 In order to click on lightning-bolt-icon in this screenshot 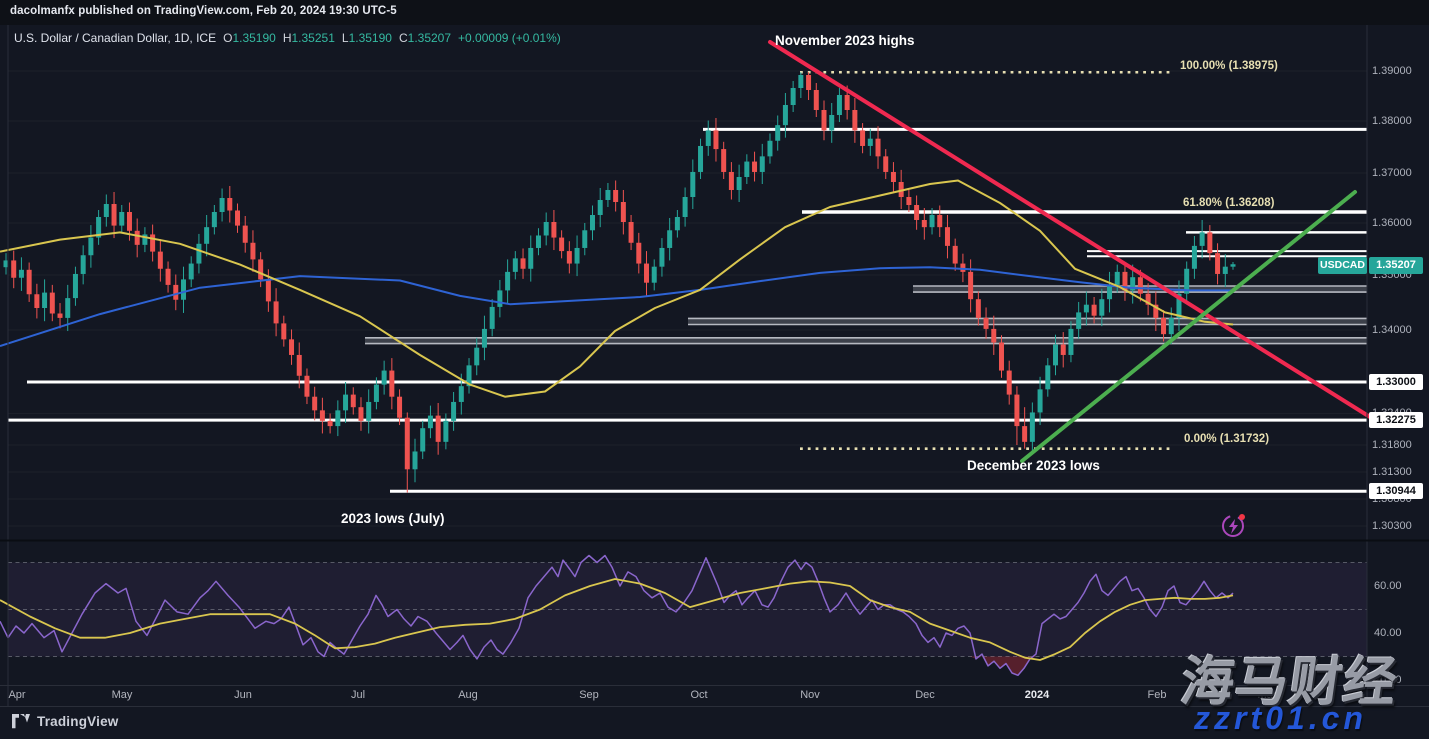, I will do `click(1233, 526)`.